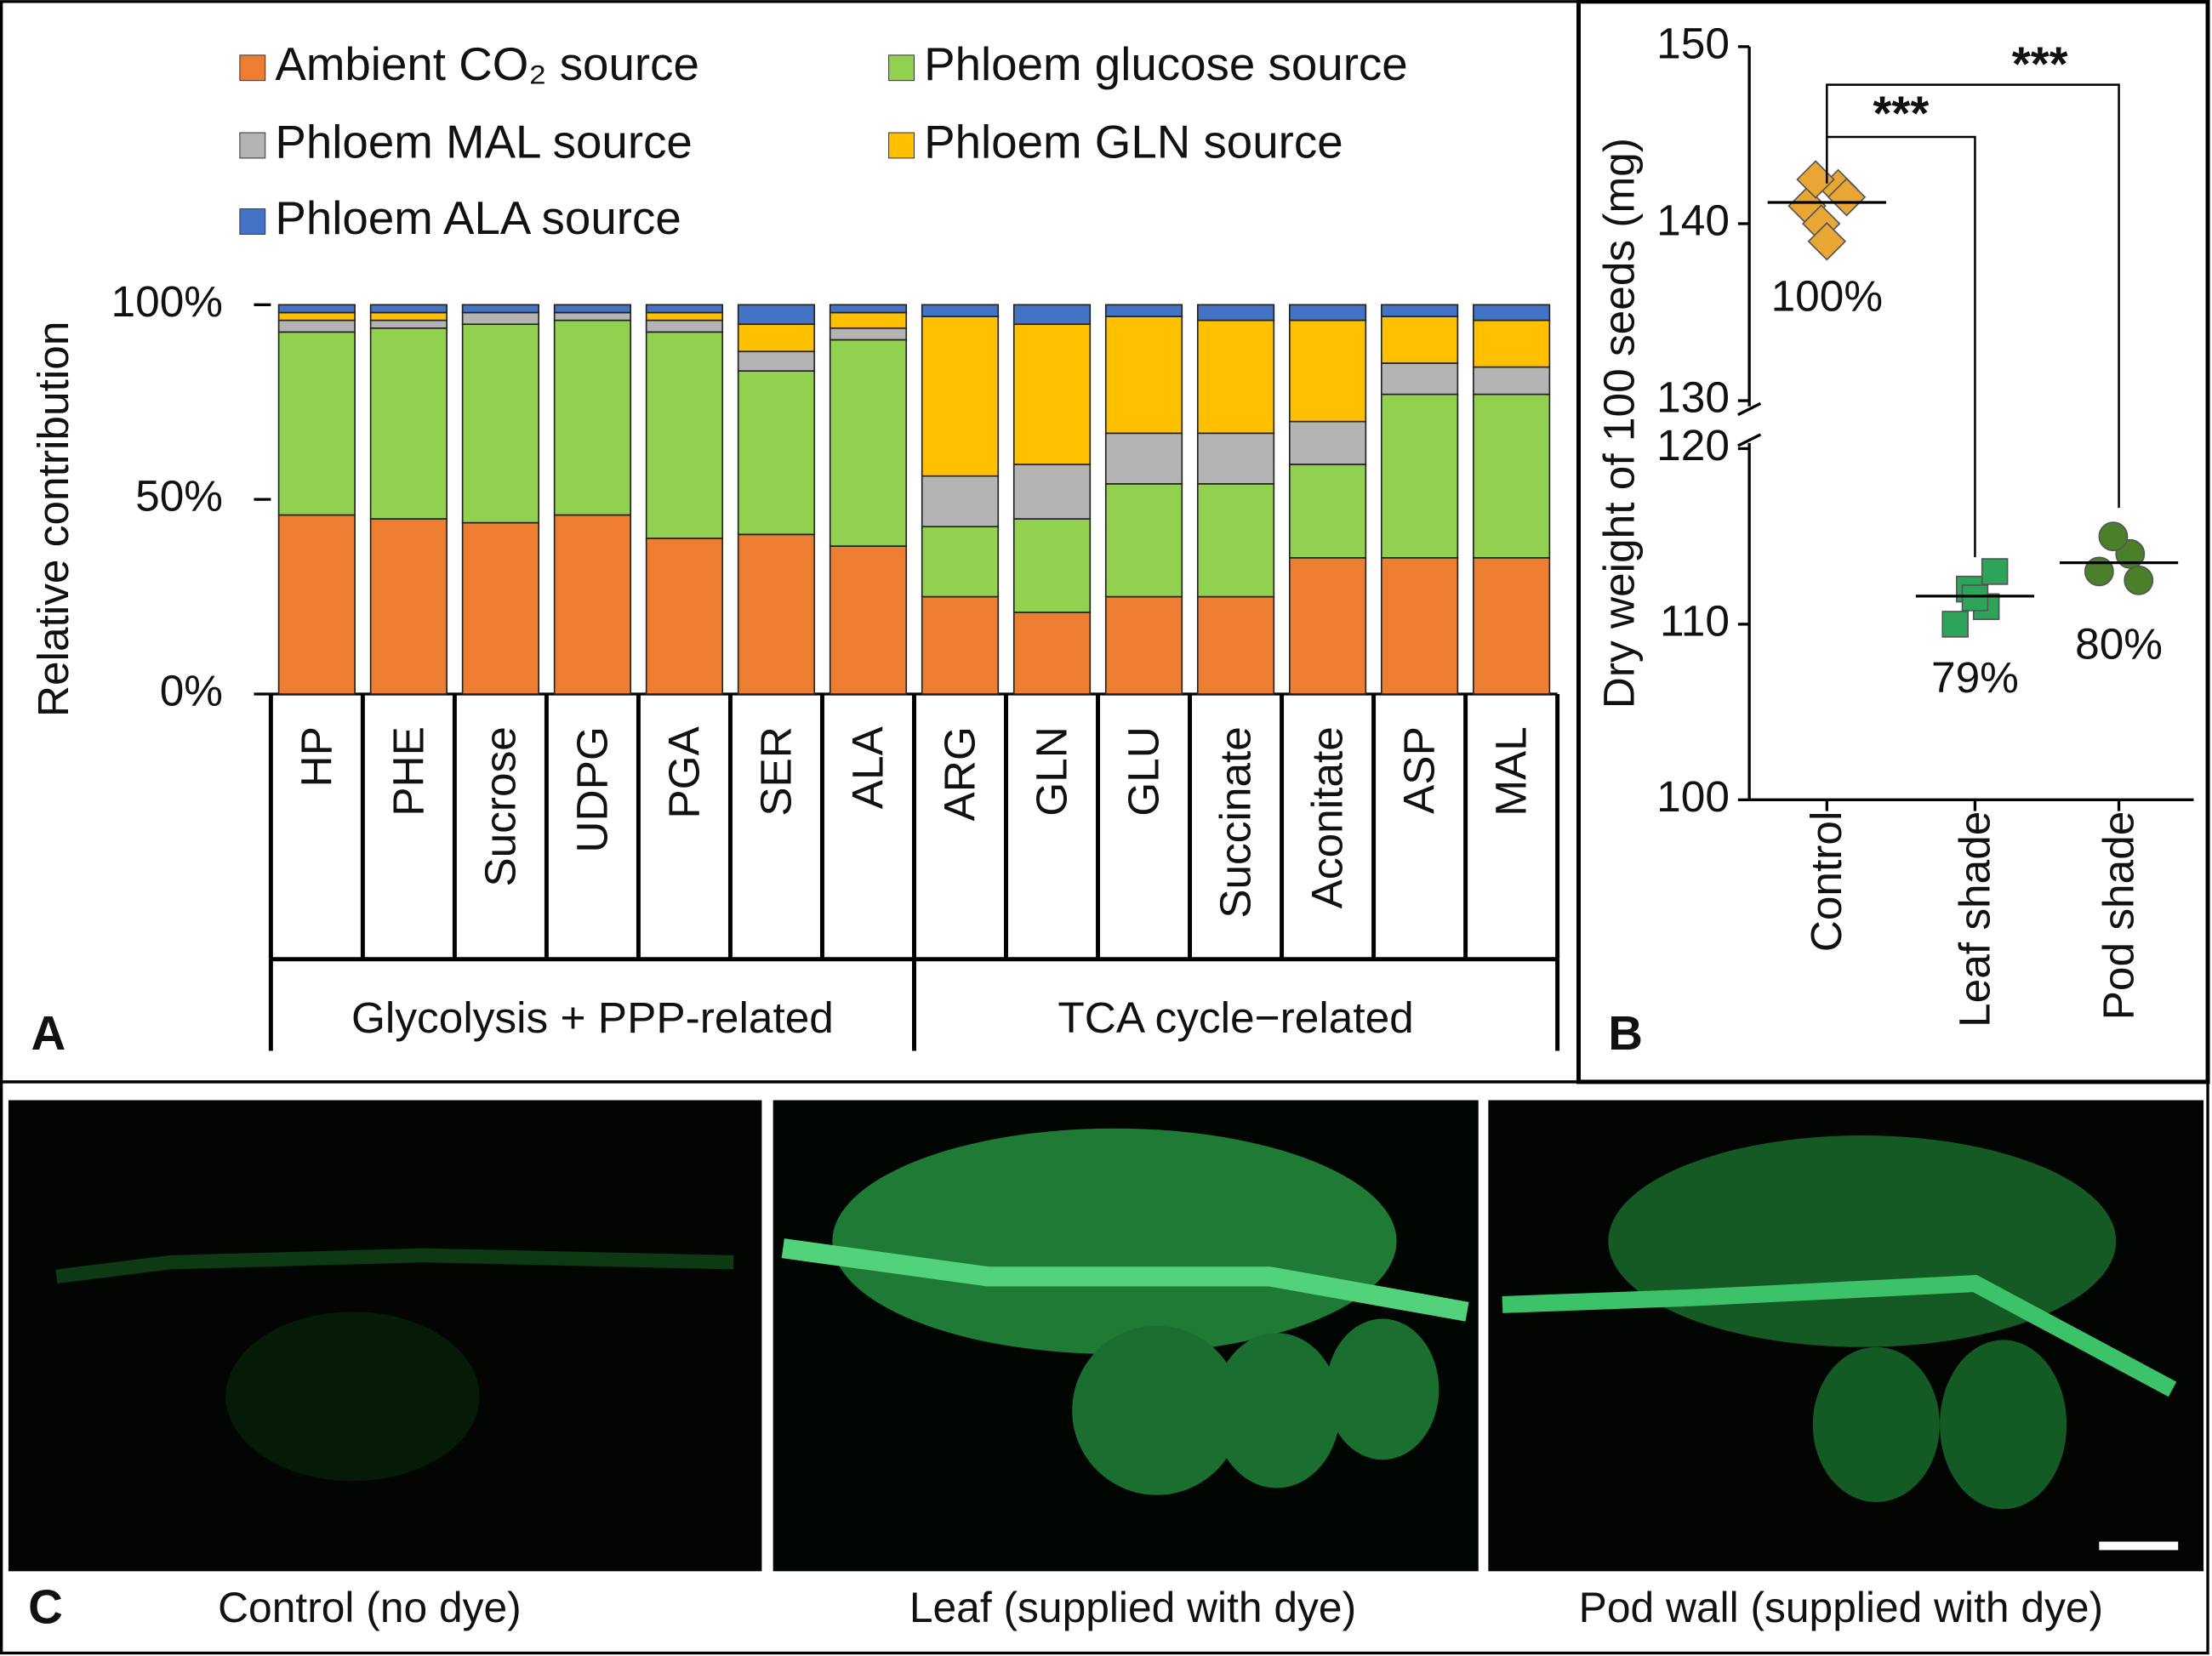 The height and width of the screenshot is (1656, 2212). I want to click on x-tick-label: Pod shade, so click(2117, 916).